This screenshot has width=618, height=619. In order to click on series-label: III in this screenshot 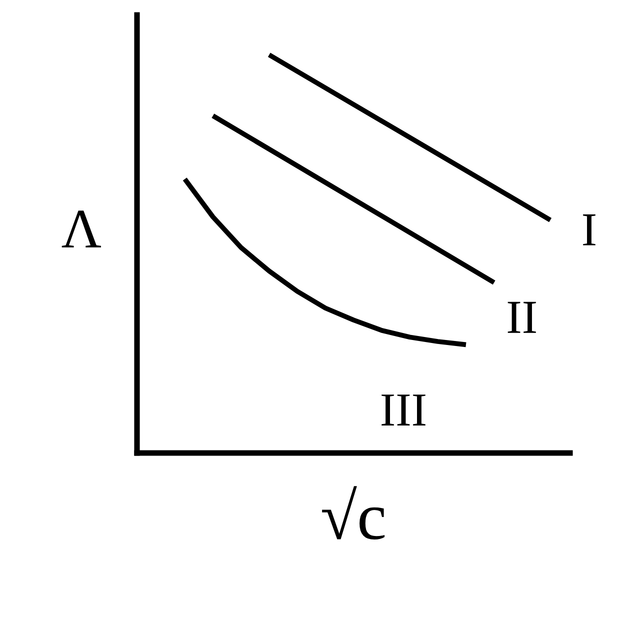, I will do `click(404, 410)`.